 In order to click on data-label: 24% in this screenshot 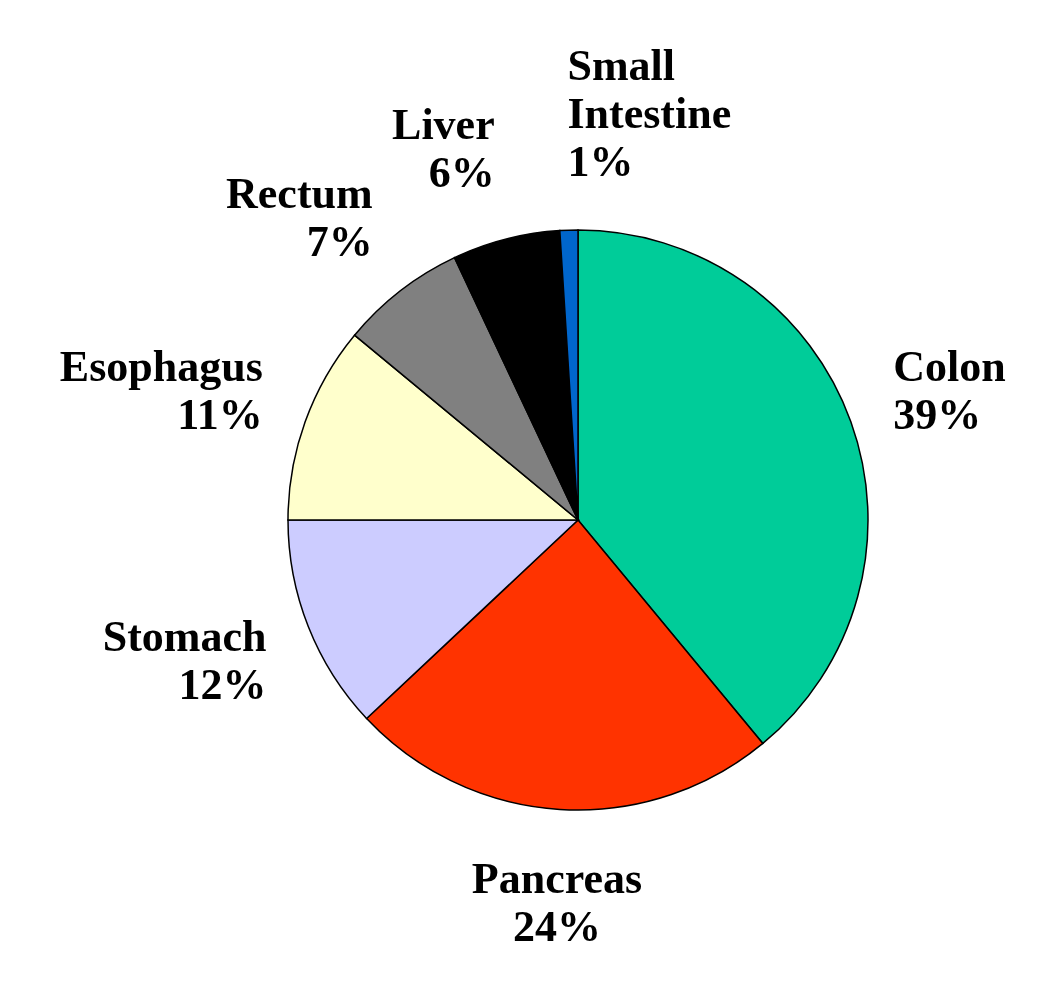, I will do `click(556, 926)`.